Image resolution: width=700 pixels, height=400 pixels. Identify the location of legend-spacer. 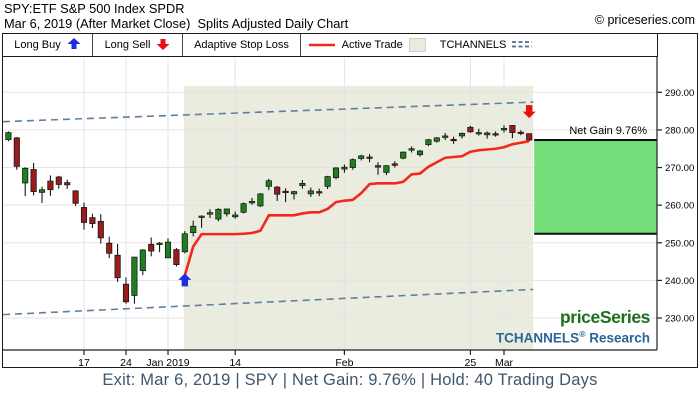
(598, 45).